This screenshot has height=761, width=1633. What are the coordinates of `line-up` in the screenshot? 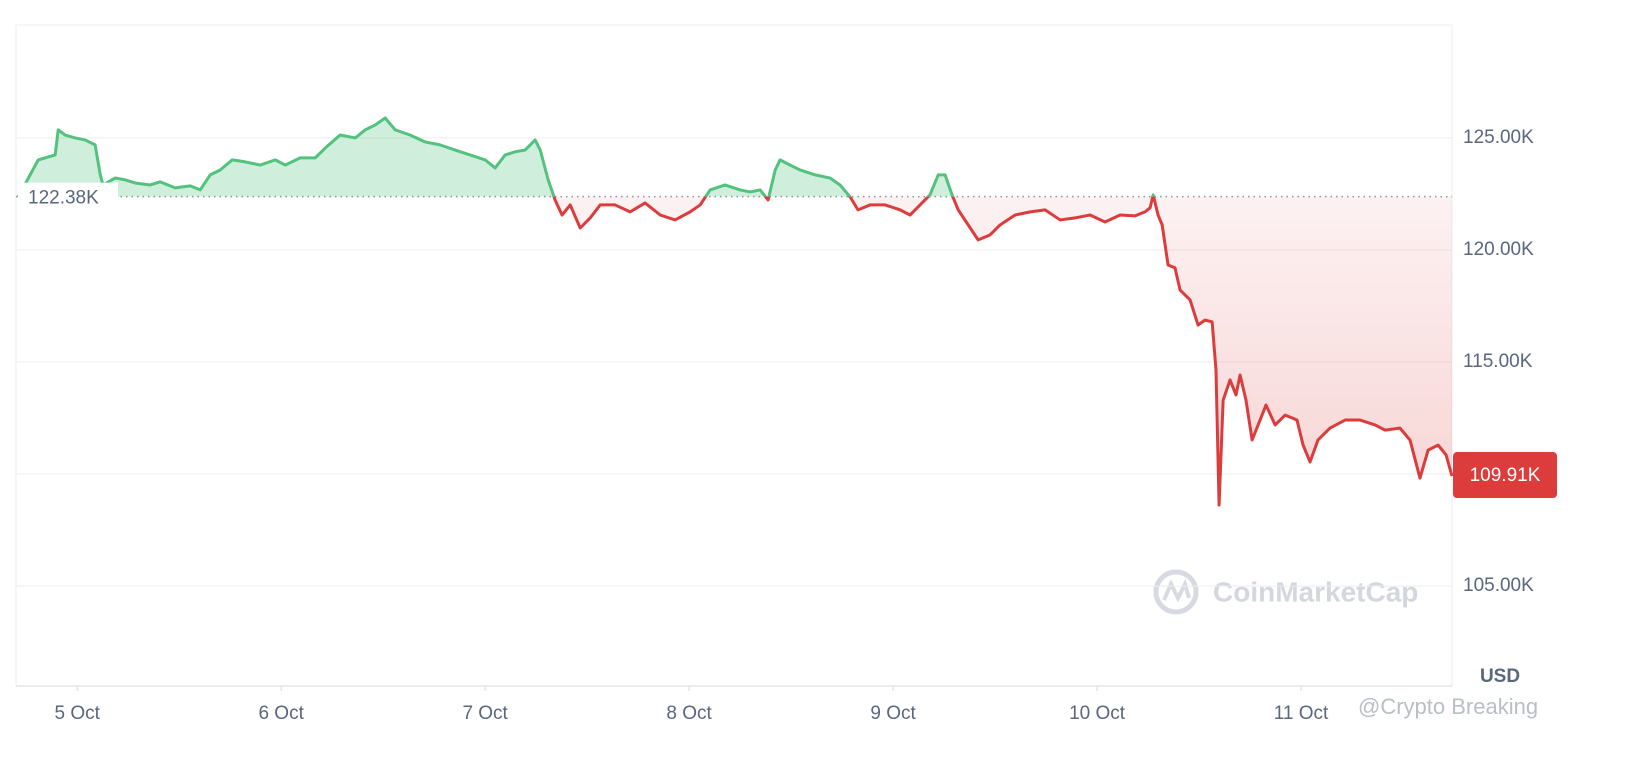 It's located at (586, 156).